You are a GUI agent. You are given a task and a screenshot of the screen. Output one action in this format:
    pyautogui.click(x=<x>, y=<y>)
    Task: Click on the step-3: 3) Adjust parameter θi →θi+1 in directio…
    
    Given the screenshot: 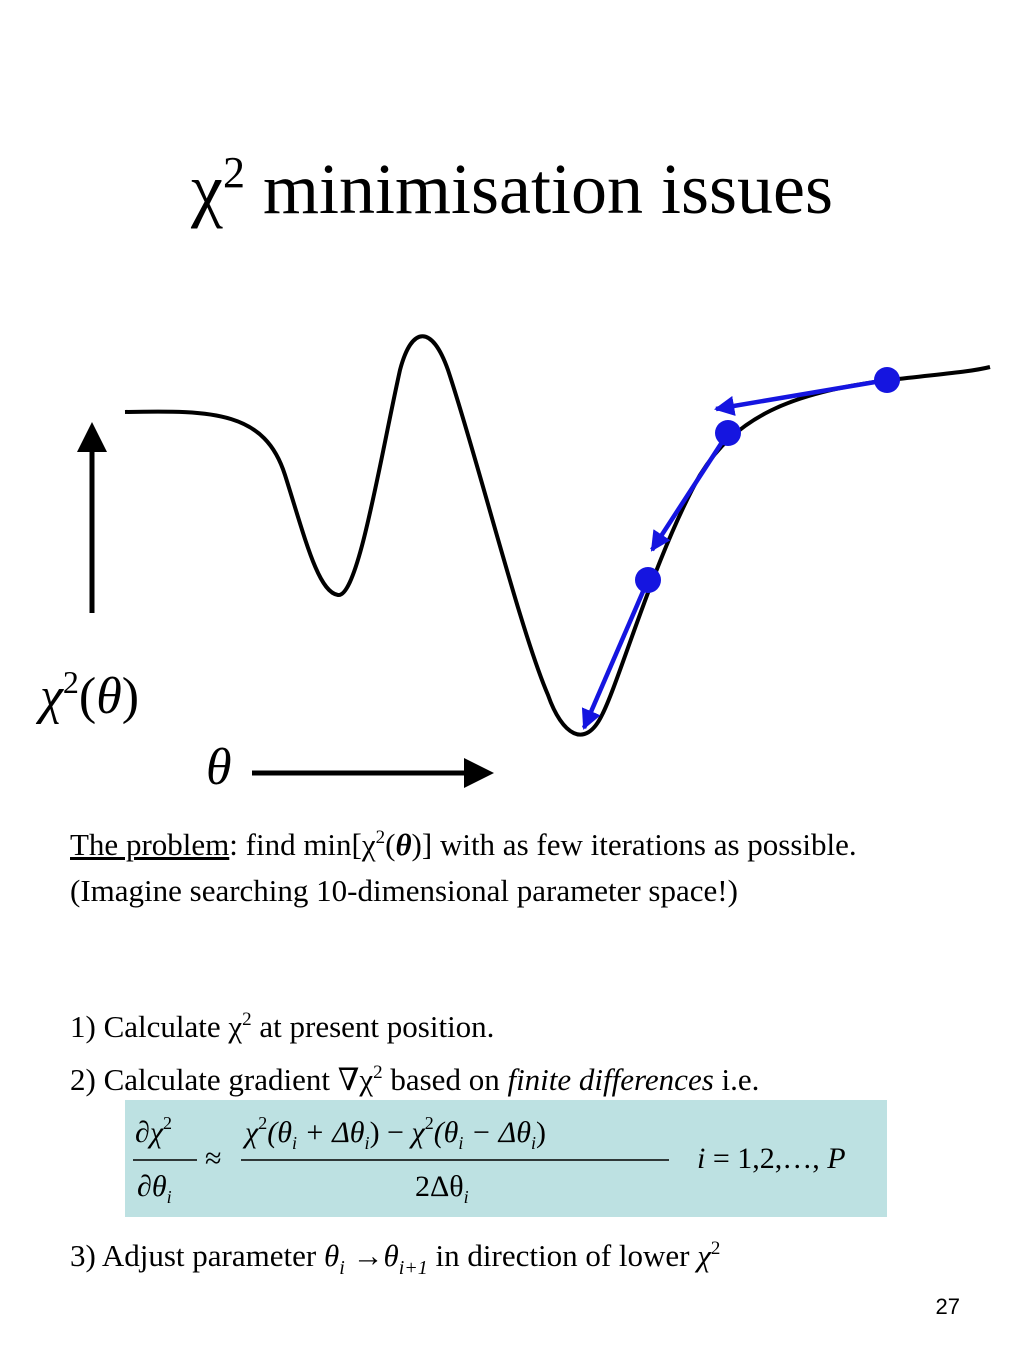 What is the action you would take?
    pyautogui.click(x=395, y=1258)
    